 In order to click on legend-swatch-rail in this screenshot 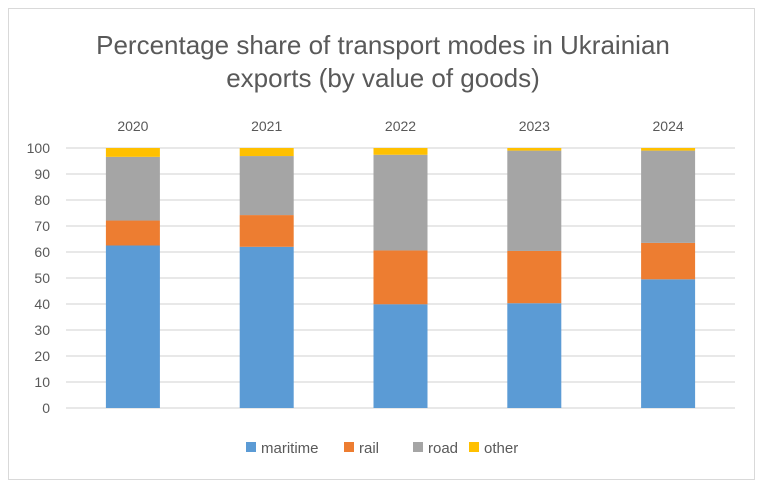, I will do `click(349, 447)`.